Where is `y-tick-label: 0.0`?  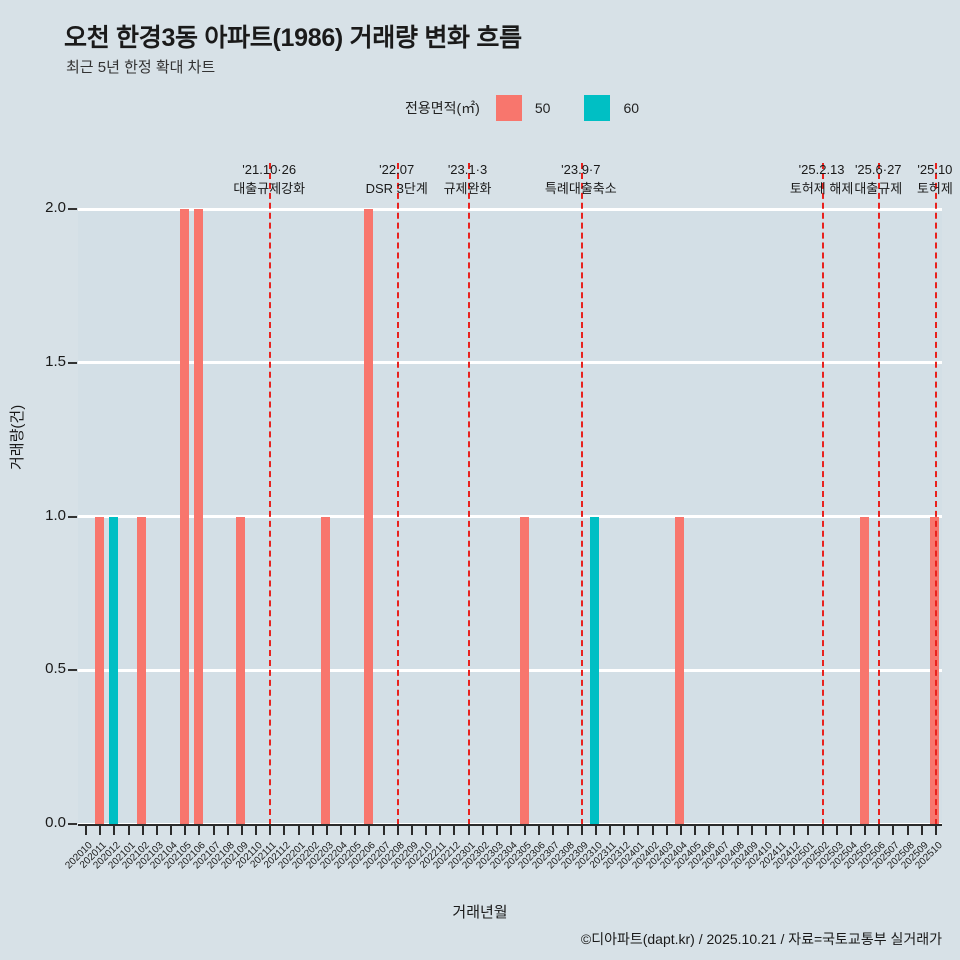 y-tick-label: 0.0 is located at coordinates (55, 822).